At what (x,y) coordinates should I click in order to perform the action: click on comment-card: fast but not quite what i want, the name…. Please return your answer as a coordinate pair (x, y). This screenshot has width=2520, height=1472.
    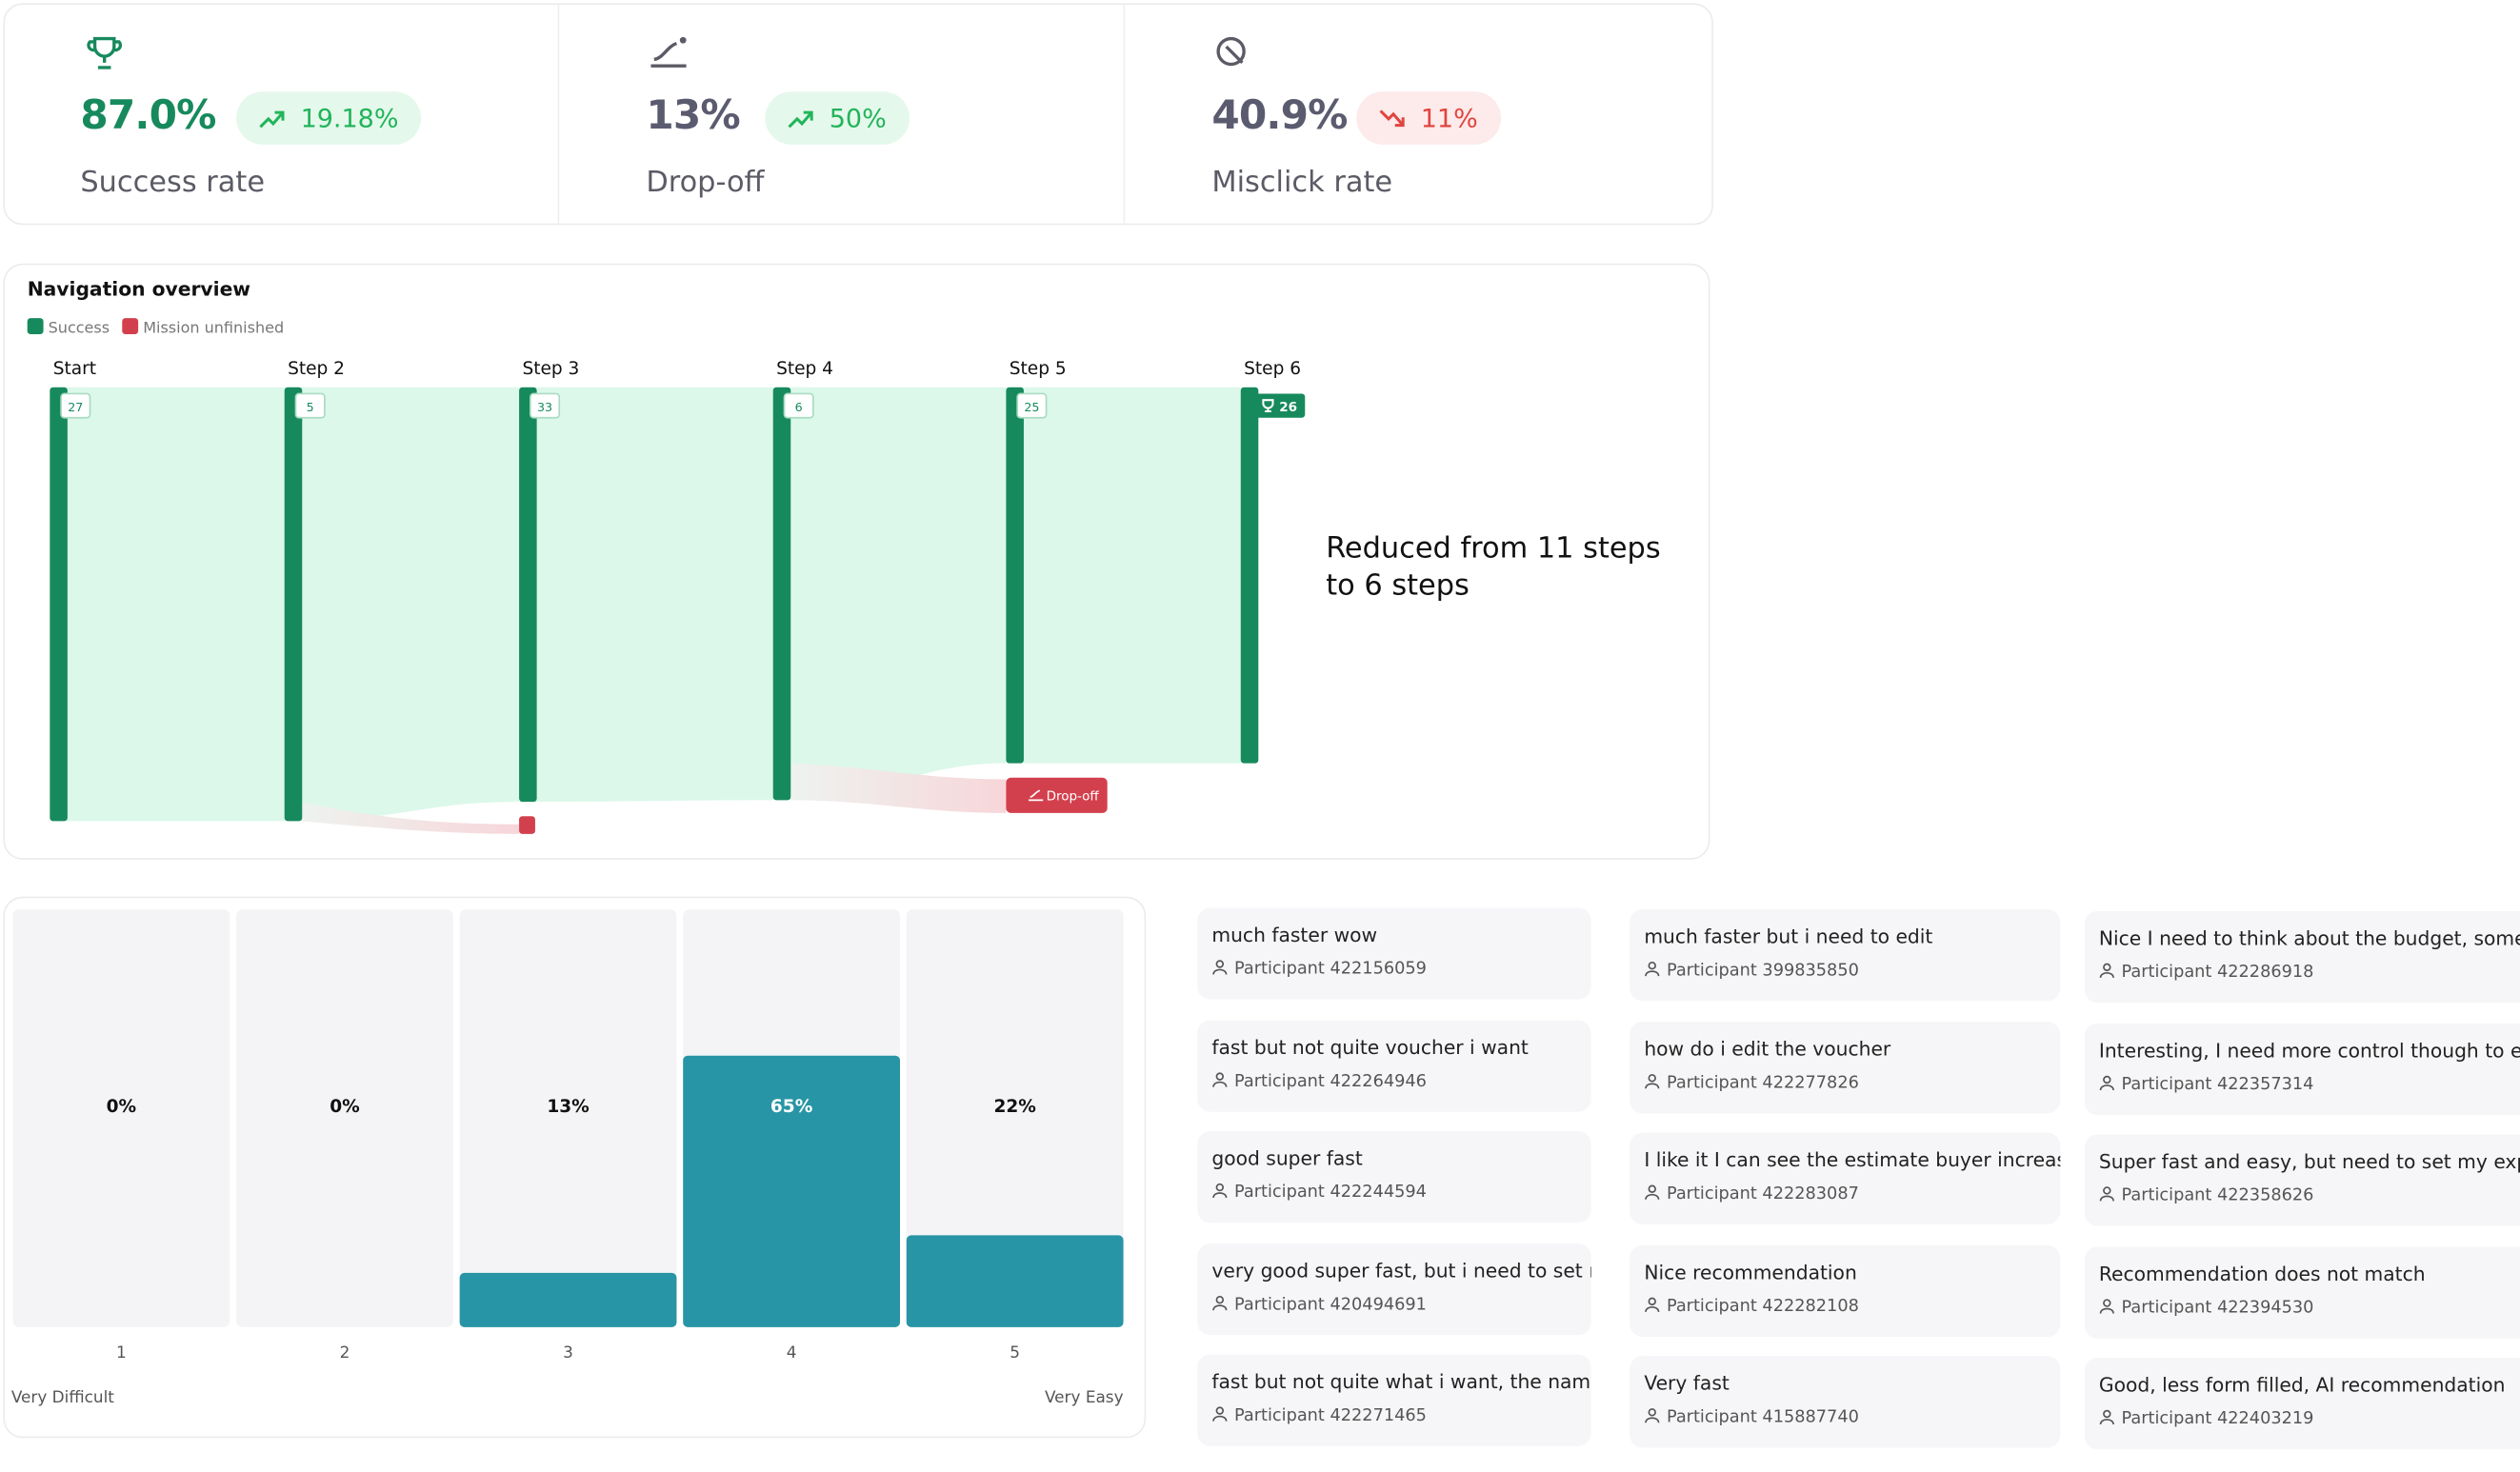
    Looking at the image, I should click on (1394, 1400).